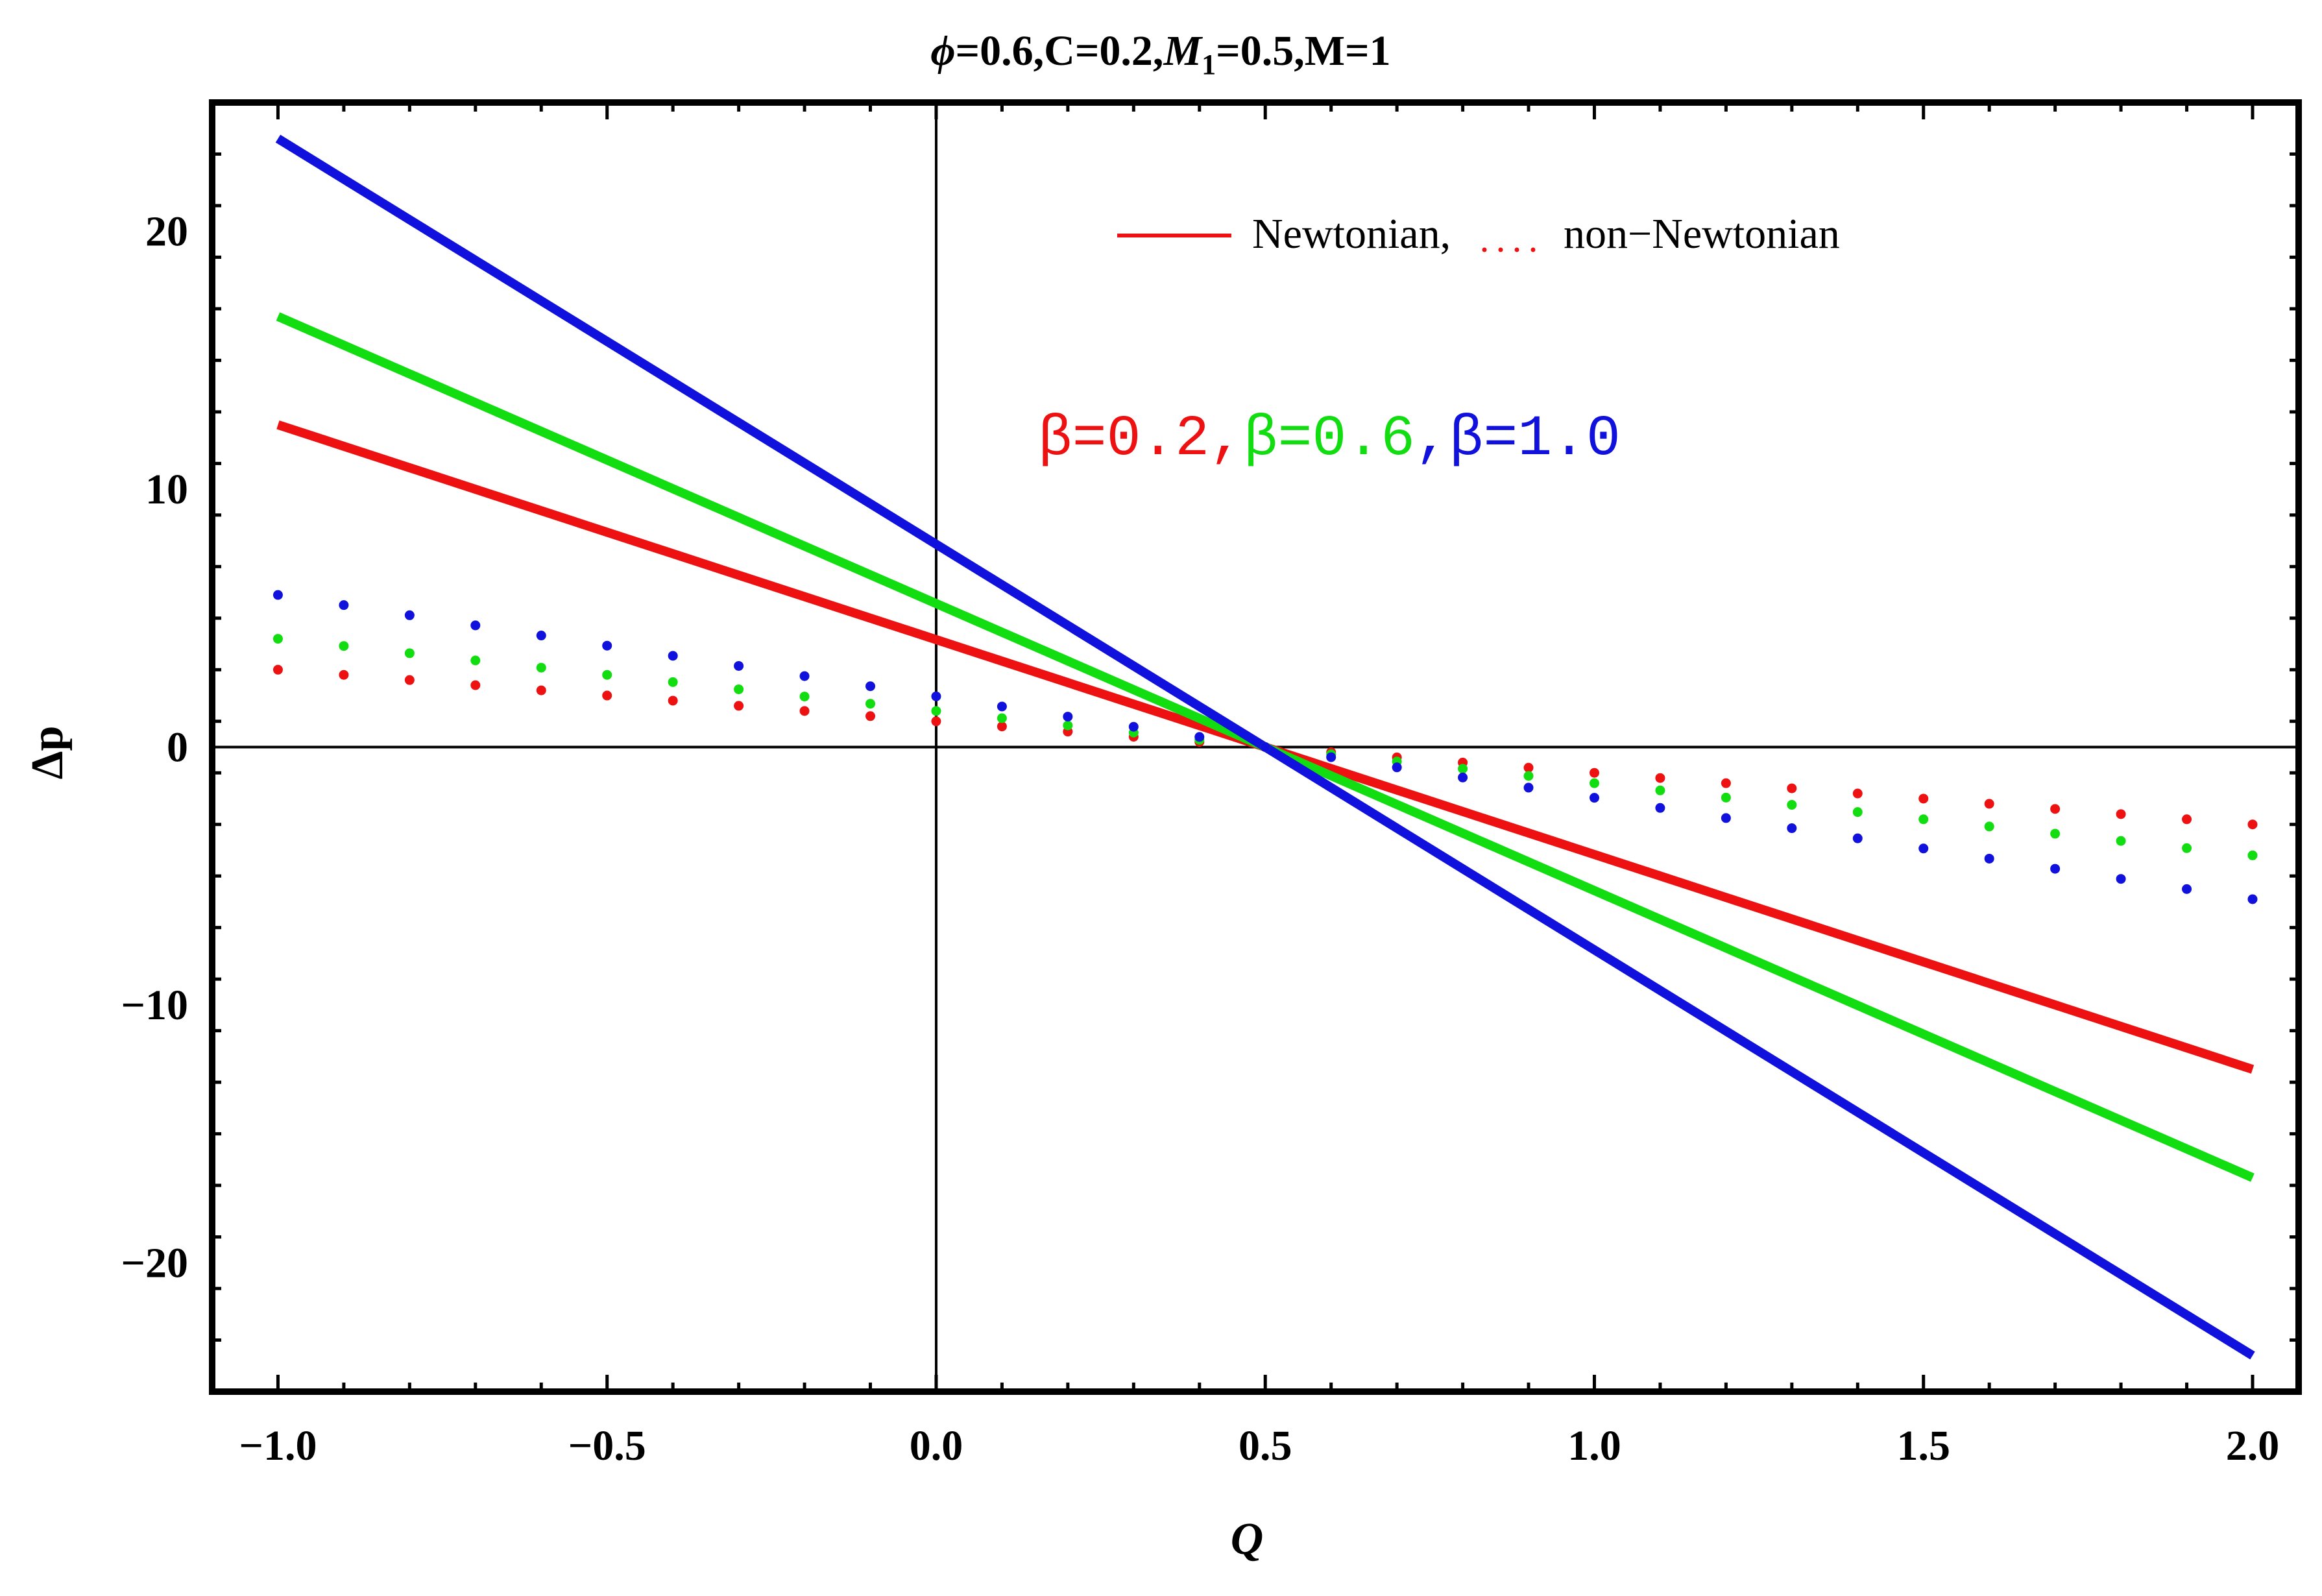 The width and height of the screenshot is (2322, 1596). What do you see at coordinates (154, 1005) in the screenshot?
I see `y-tick-label: −10` at bounding box center [154, 1005].